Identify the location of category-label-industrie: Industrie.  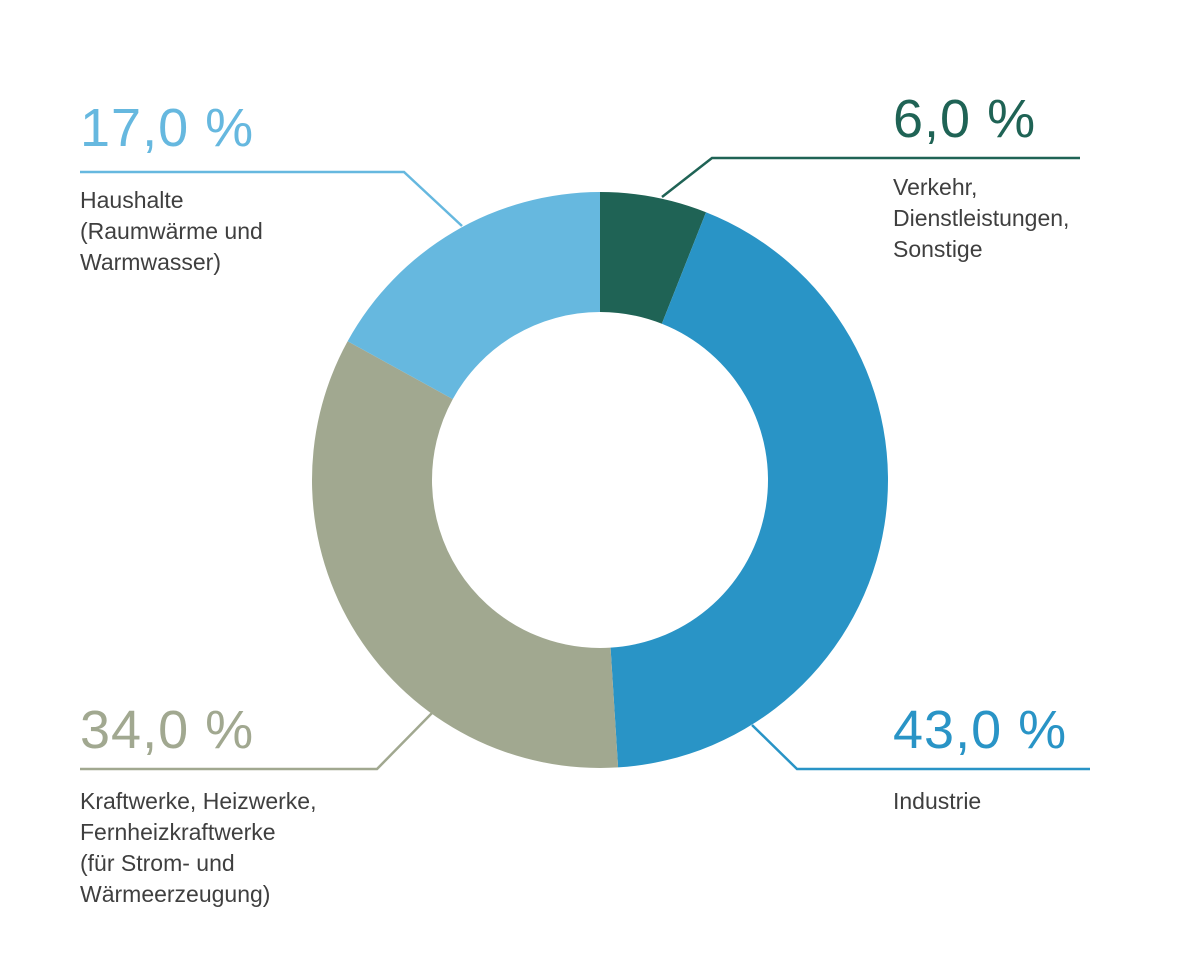
(937, 801).